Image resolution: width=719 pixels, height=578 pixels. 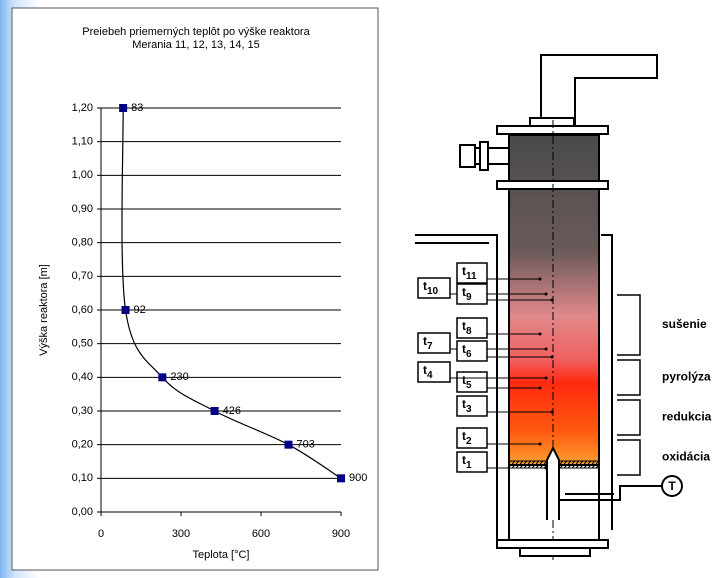 I want to click on sensor-index: 7, so click(x=430, y=346).